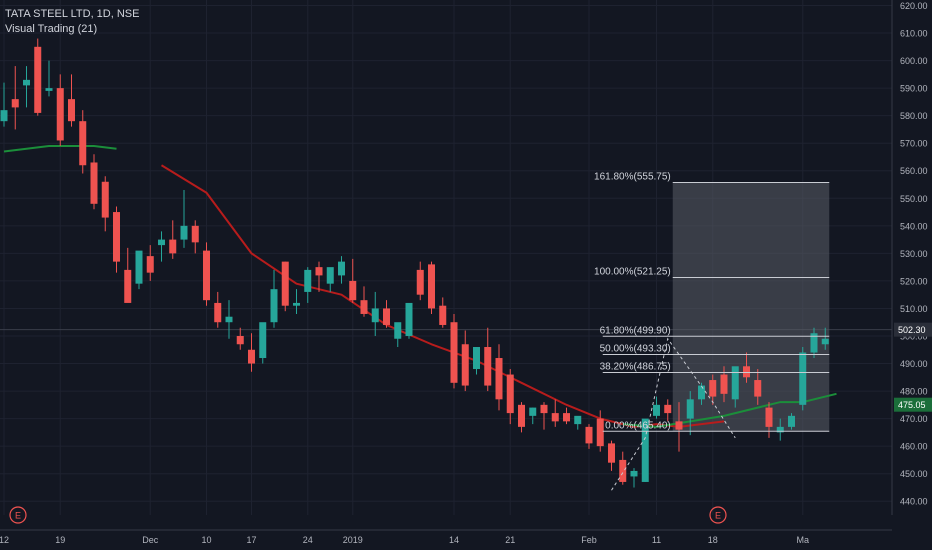 This screenshot has height=550, width=932. I want to click on ma-price-badge, so click(913, 404).